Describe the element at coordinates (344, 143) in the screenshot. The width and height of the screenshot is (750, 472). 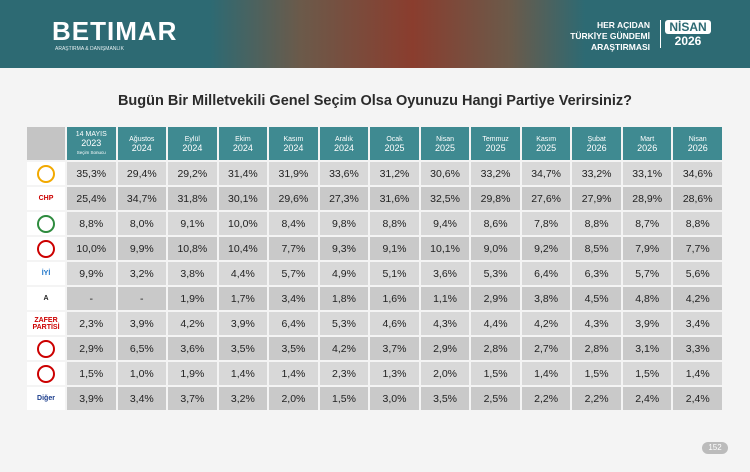
I see `column-header: Aralık 2024` at that location.